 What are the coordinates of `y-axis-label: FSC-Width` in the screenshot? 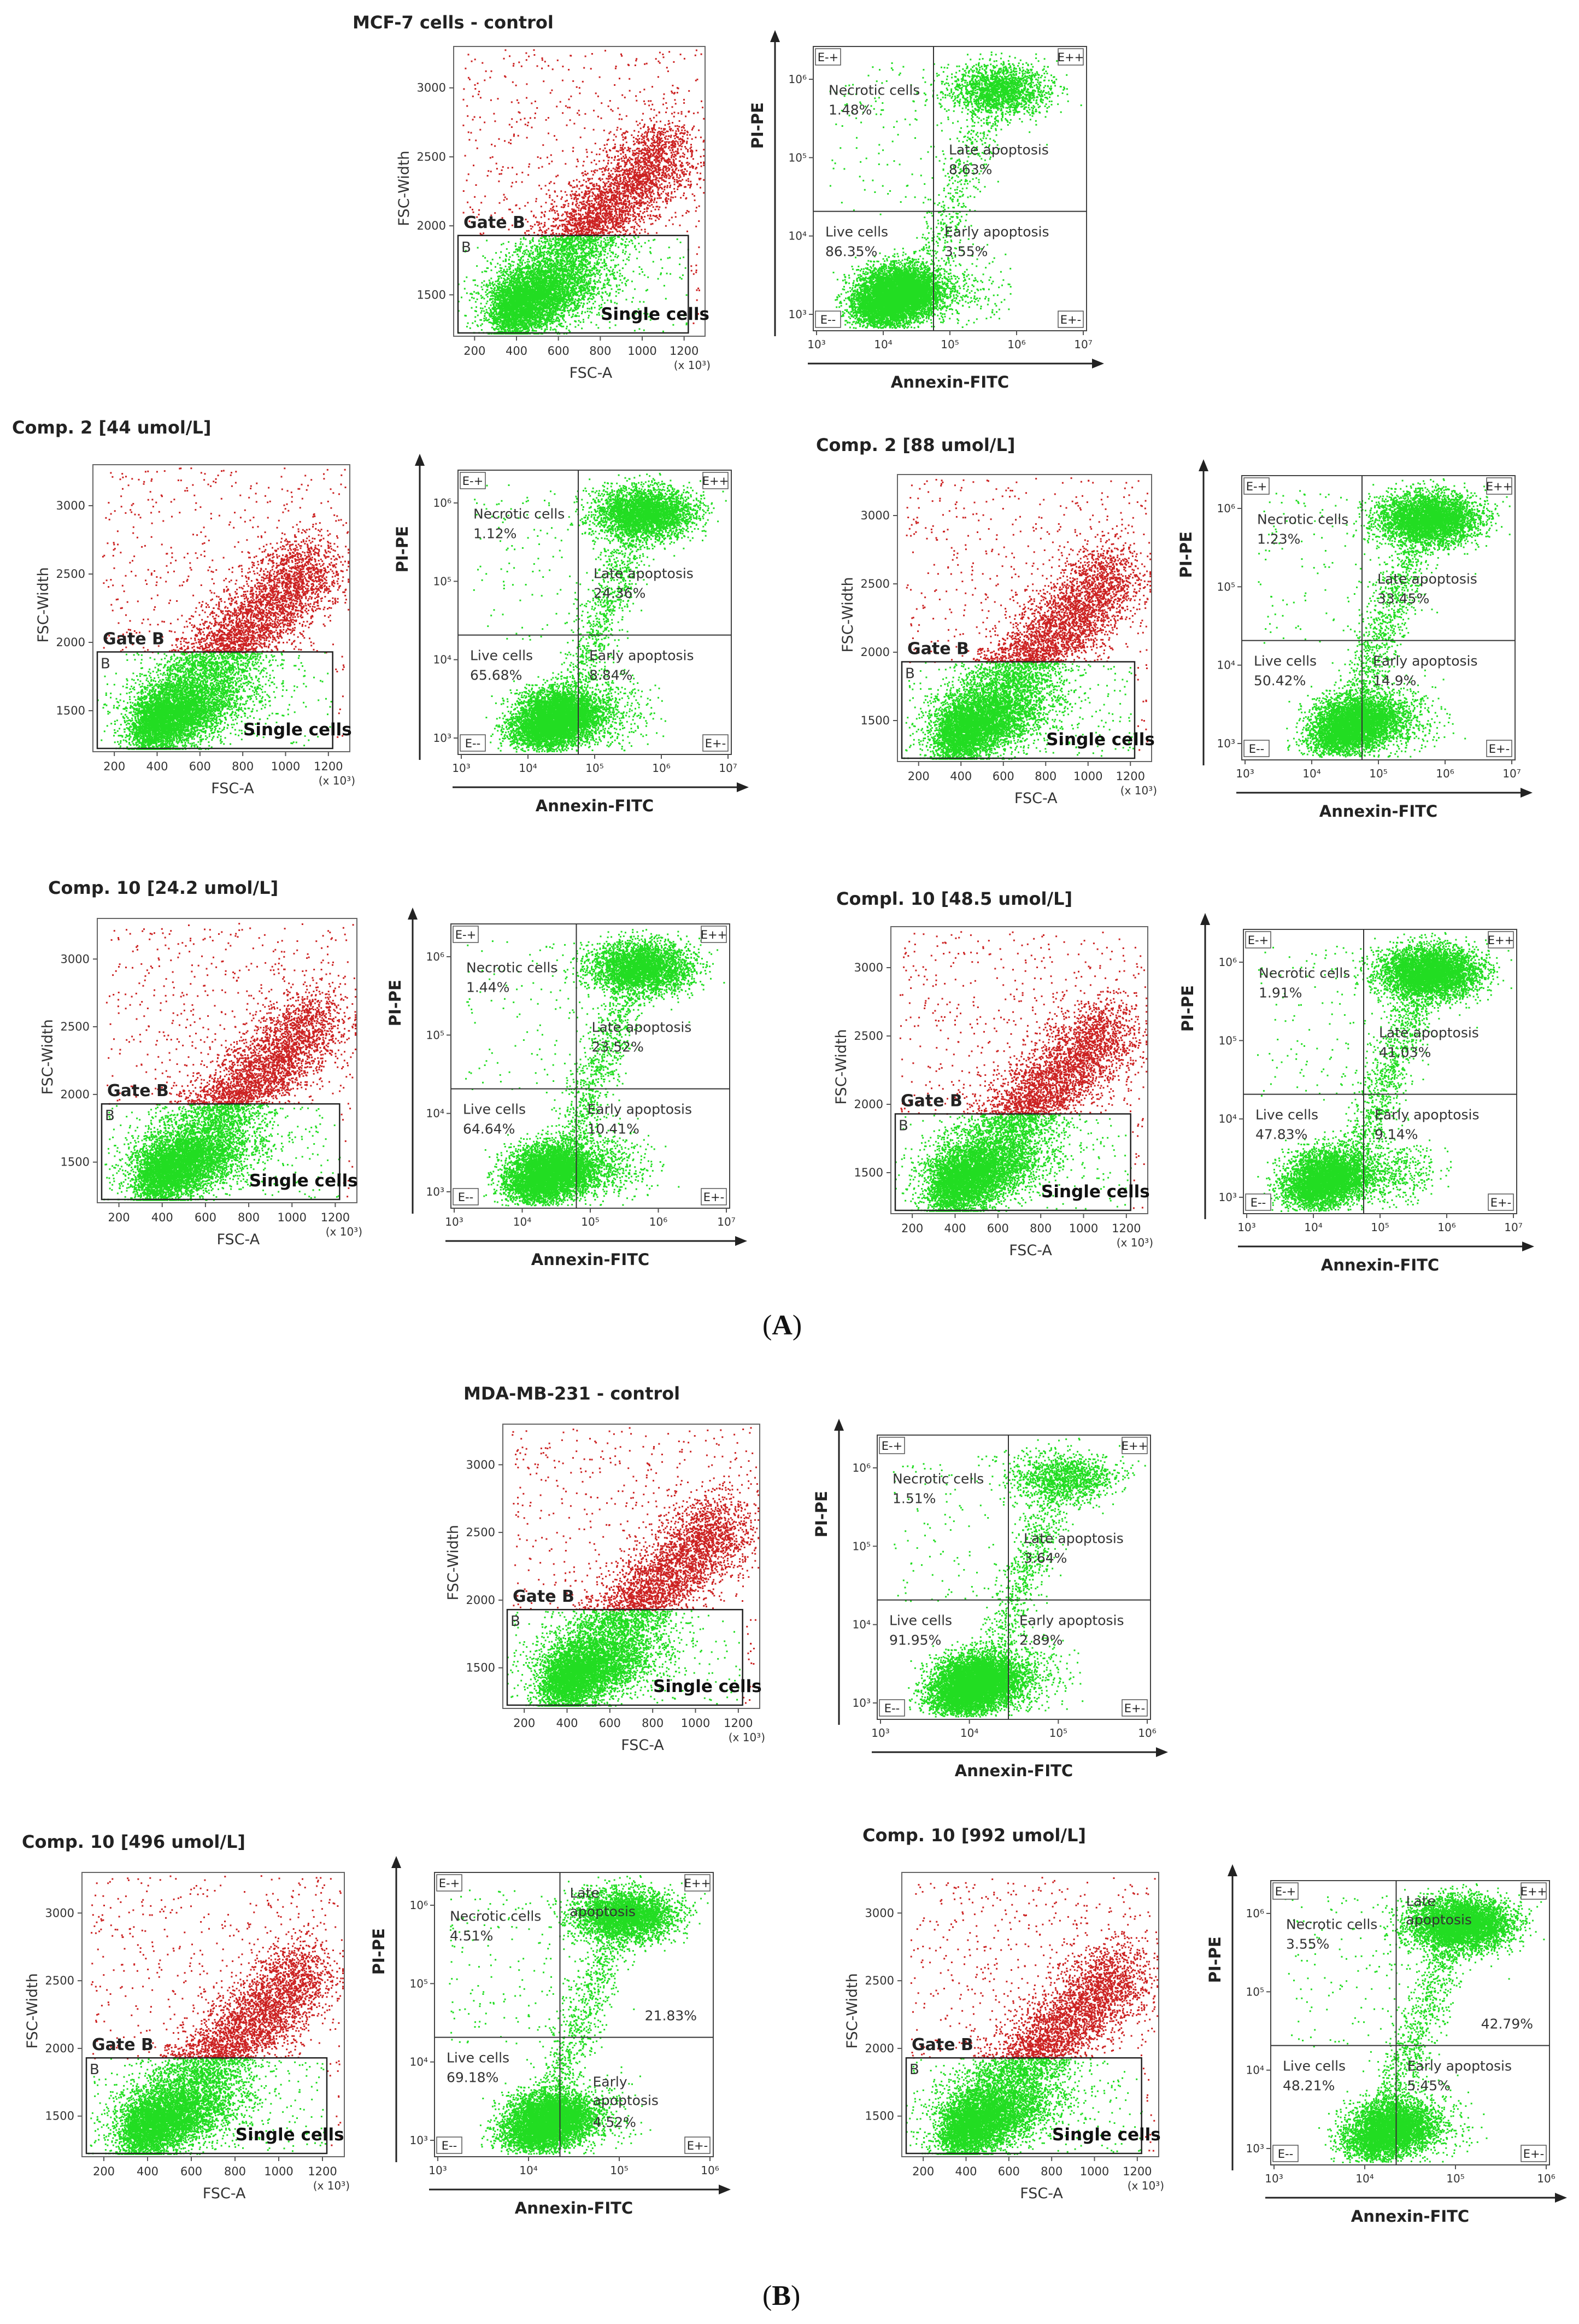 It's located at (841, 1066).